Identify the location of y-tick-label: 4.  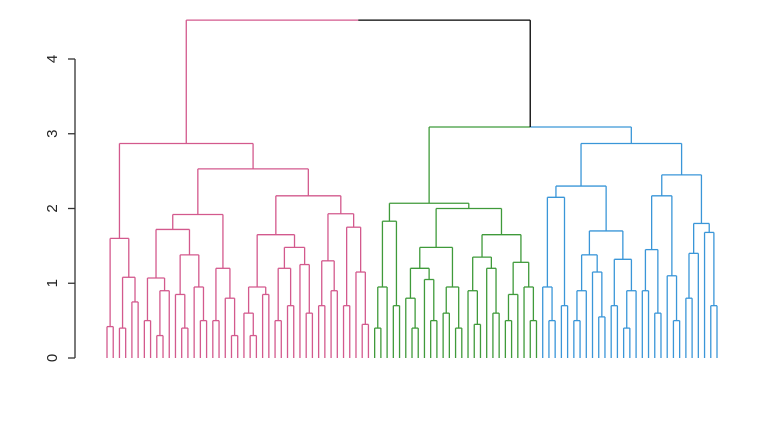
(52, 59).